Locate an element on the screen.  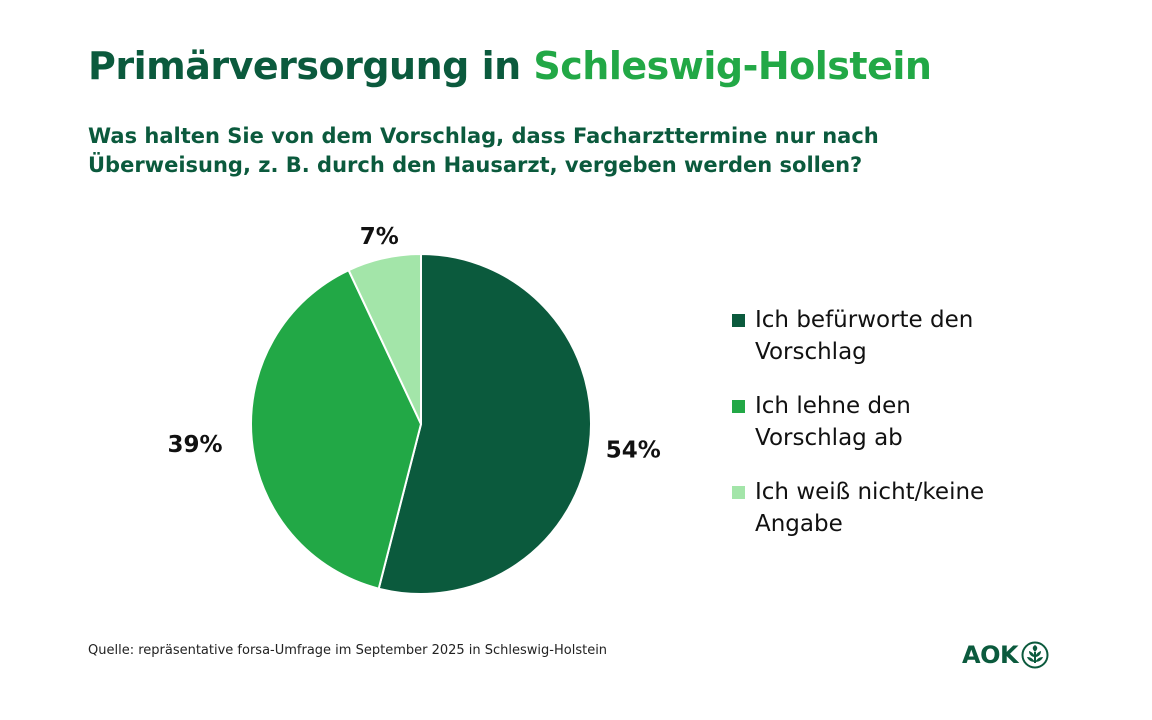
pie-labels: 54% 39% 7% is located at coordinates (413, 343).